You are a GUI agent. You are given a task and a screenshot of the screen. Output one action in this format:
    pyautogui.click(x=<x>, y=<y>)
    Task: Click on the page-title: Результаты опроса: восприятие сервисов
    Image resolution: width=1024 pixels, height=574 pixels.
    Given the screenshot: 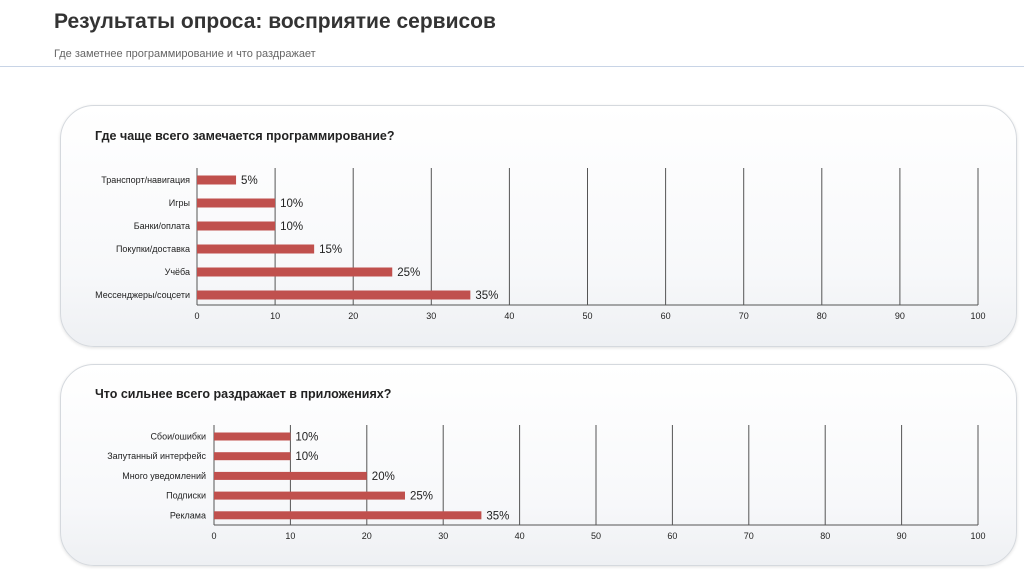 What is the action you would take?
    pyautogui.click(x=275, y=21)
    